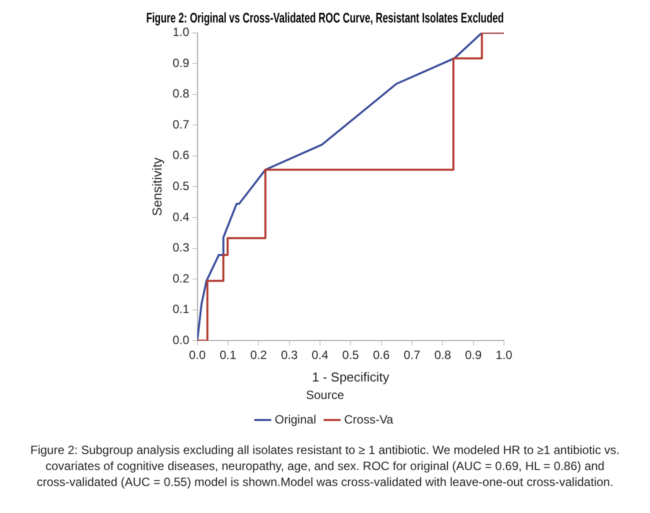  What do you see at coordinates (325, 17) in the screenshot?
I see `chart-title: Figure 2: Original vs Cross-Validated ROC Curve, Resistant Isolates Excluded` at bounding box center [325, 17].